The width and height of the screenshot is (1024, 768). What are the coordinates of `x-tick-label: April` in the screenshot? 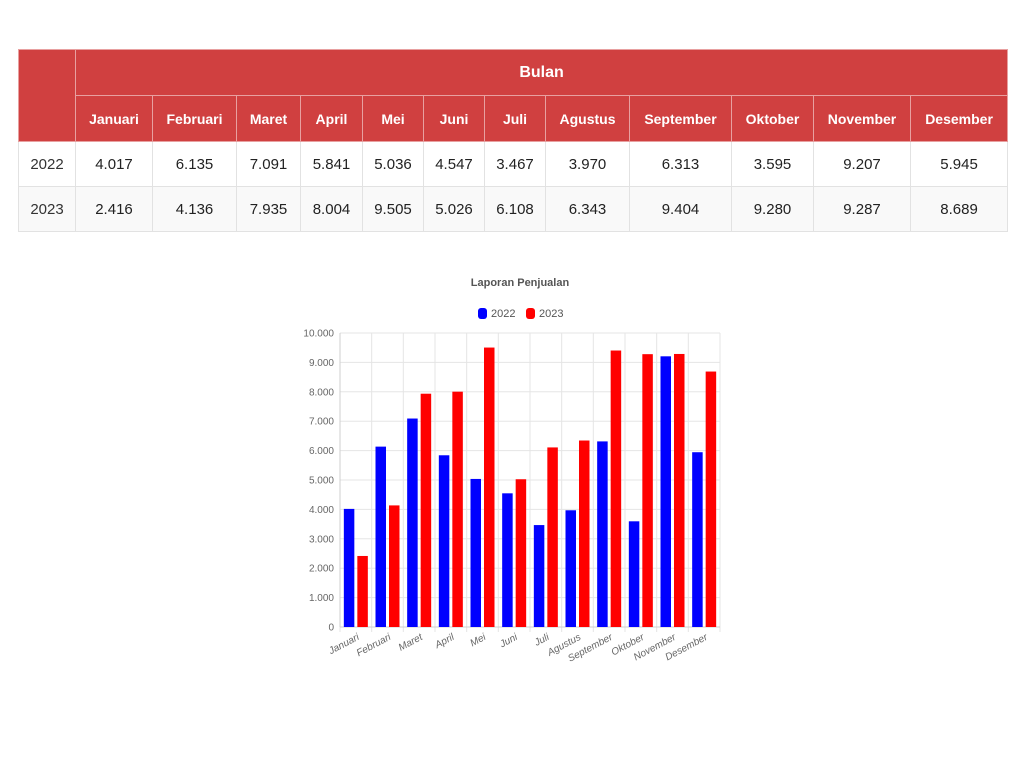 It's located at (445, 642).